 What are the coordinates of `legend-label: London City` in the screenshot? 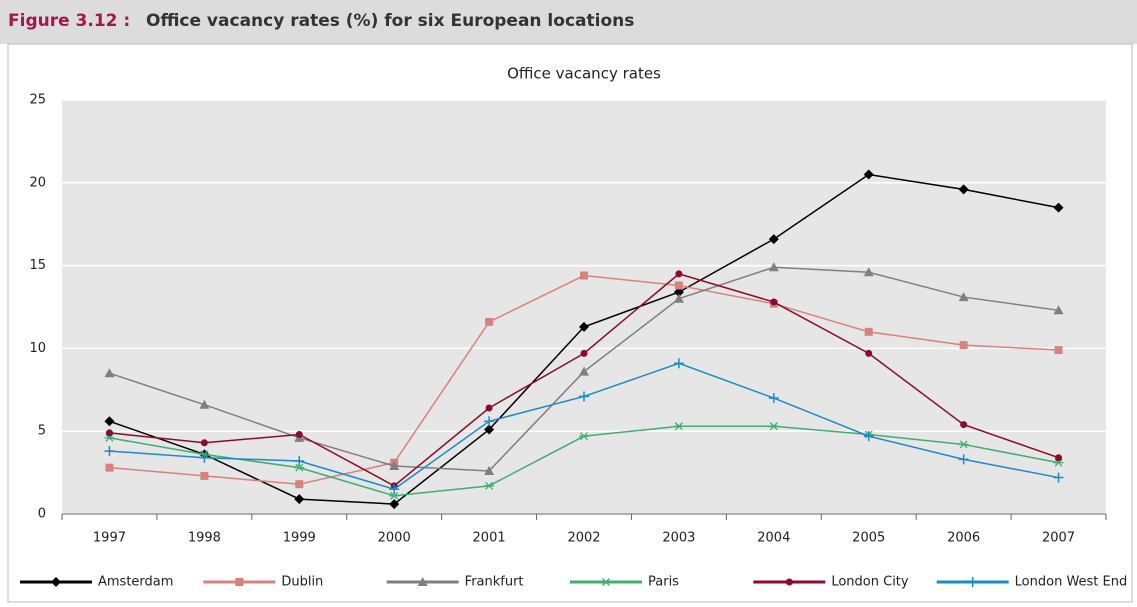 It's located at (870, 582).